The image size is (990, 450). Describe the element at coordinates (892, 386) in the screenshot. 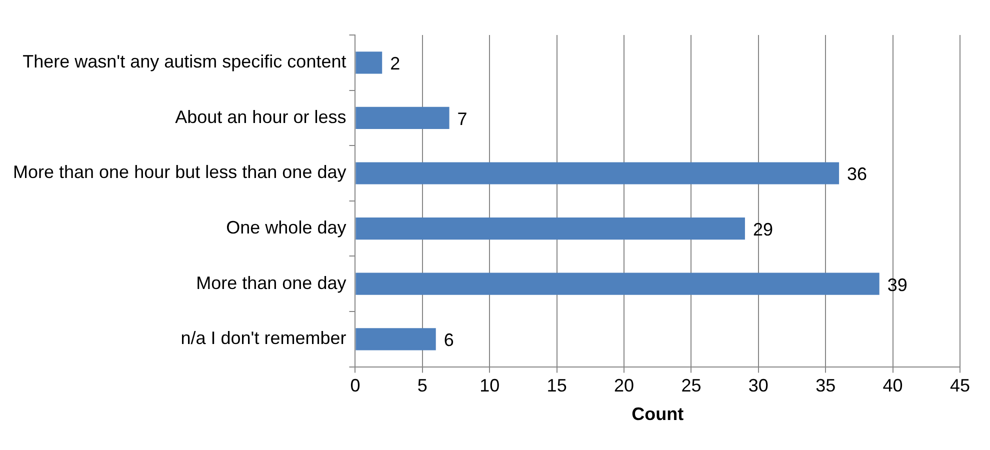

I see `x-tick-label: 40` at that location.